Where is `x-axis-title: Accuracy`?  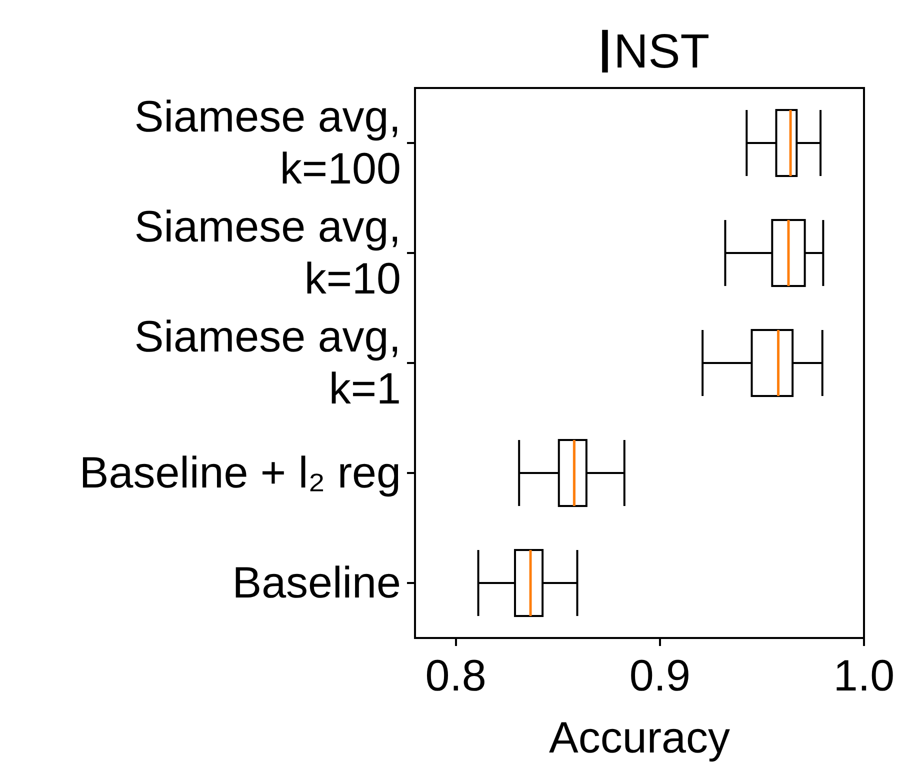 x-axis-title: Accuracy is located at coordinates (639, 738).